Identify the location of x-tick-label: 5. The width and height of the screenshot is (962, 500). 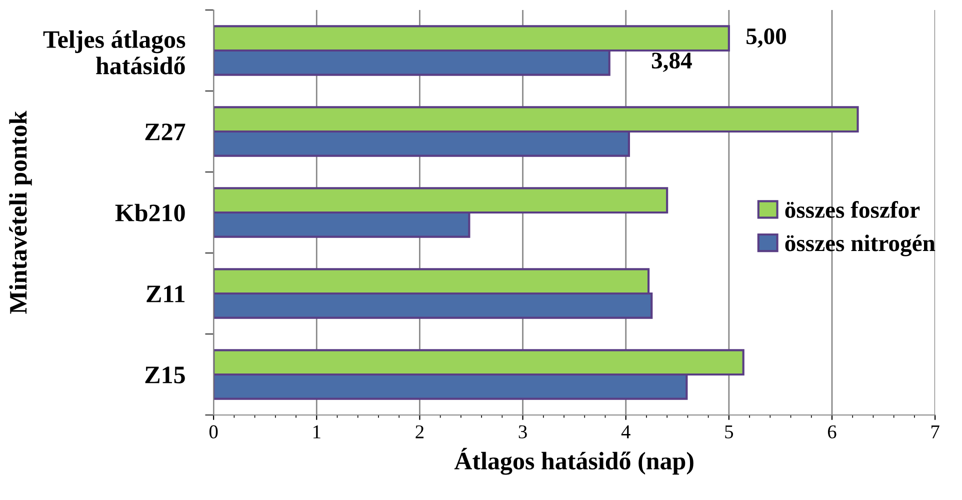
(729, 431).